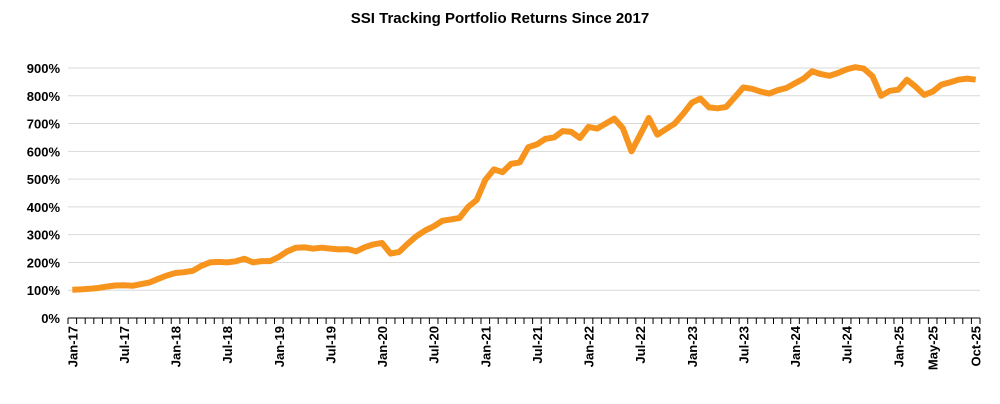 Image resolution: width=1000 pixels, height=404 pixels. Describe the element at coordinates (176, 346) in the screenshot. I see `x-tick-label: Jan-18` at that location.